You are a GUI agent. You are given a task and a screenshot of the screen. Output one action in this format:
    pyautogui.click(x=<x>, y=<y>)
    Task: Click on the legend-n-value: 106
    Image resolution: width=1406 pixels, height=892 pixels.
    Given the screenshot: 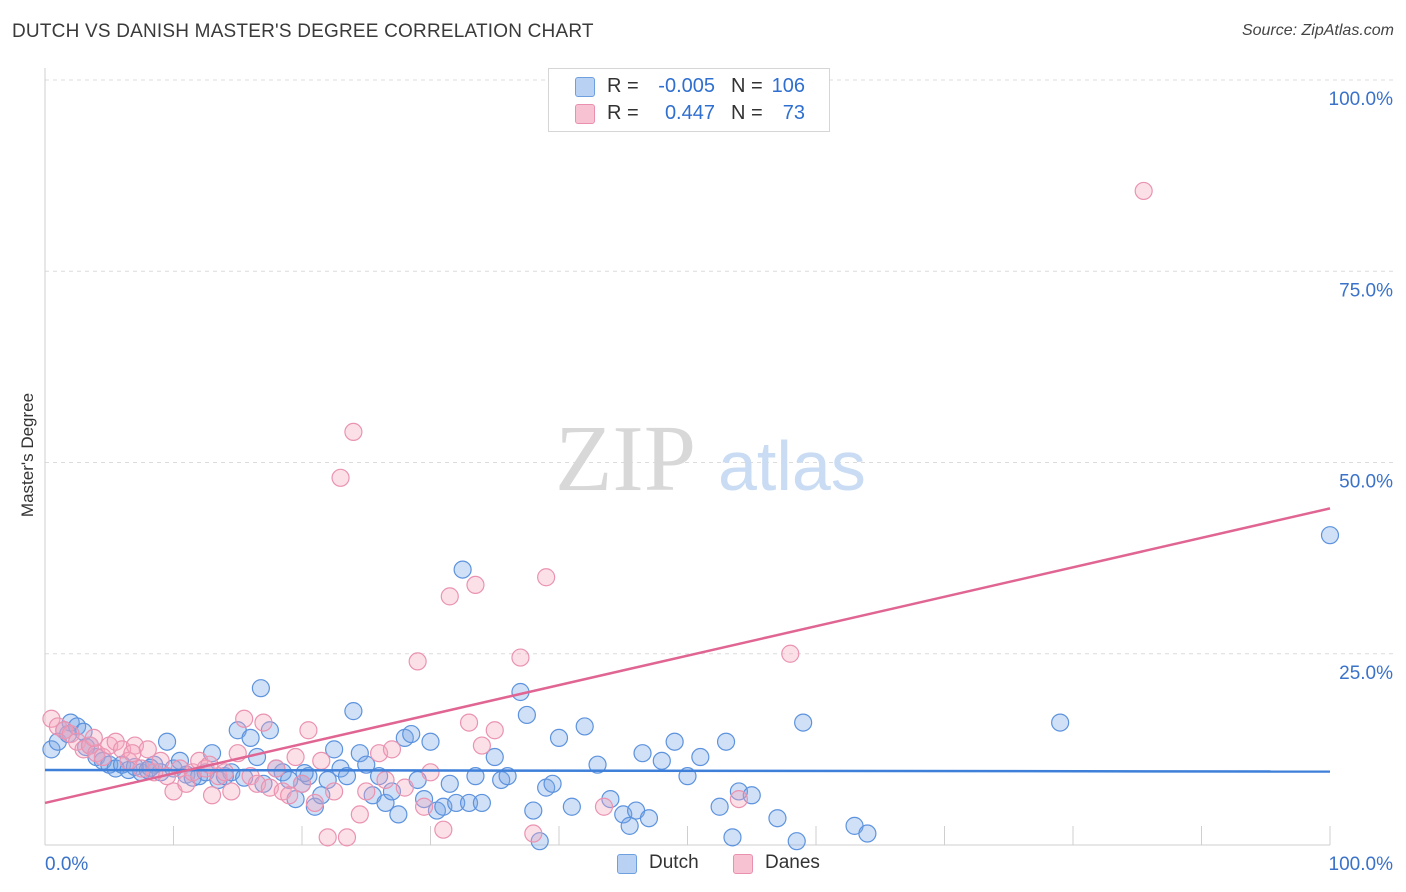 What is the action you would take?
    pyautogui.click(x=788, y=86)
    